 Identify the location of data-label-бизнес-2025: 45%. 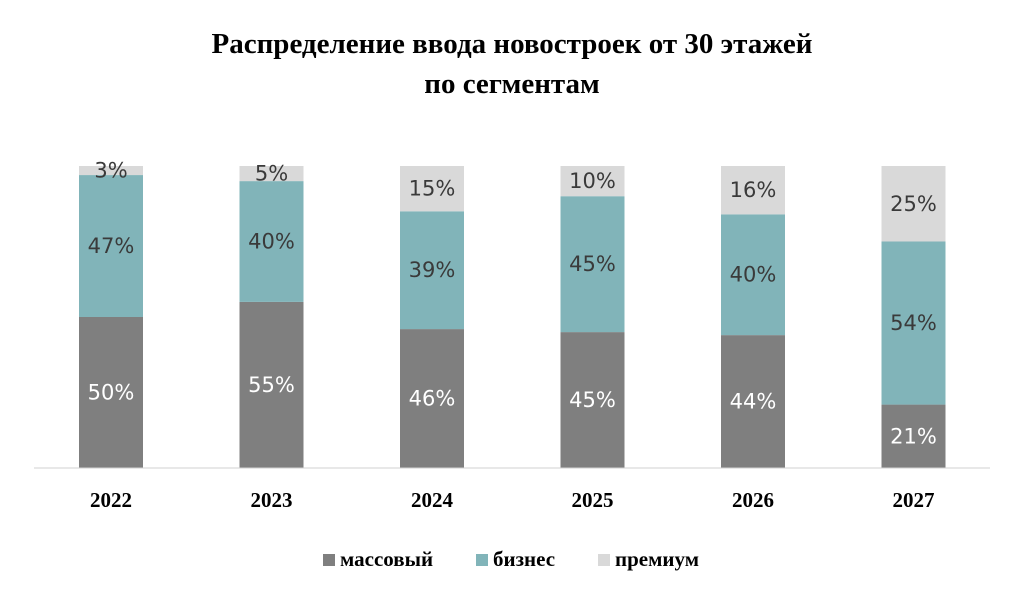
(592, 264).